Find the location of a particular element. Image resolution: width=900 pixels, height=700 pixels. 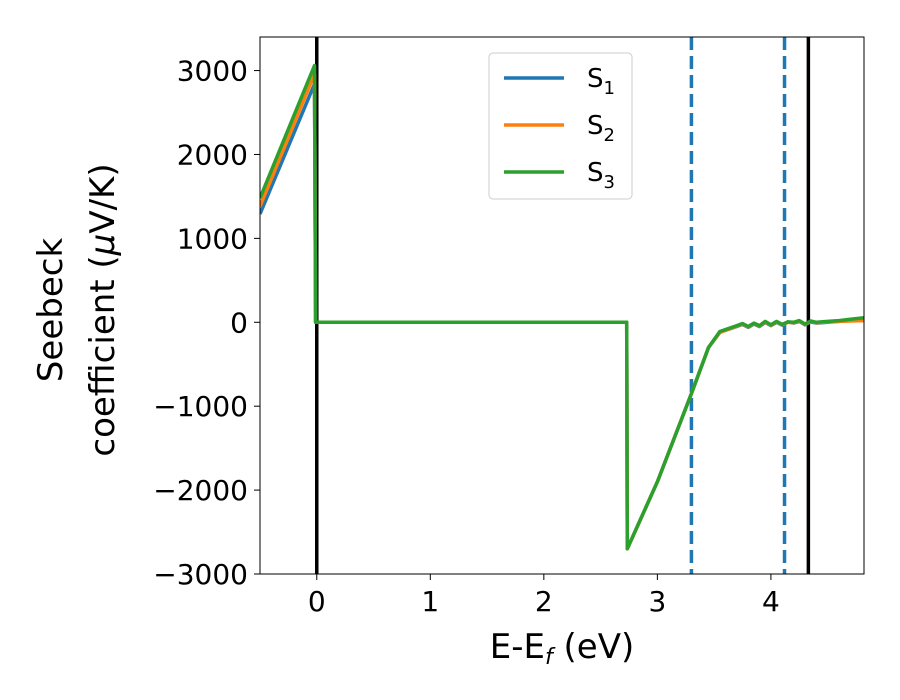

legend-label-1: S1 is located at coordinates (601, 81).